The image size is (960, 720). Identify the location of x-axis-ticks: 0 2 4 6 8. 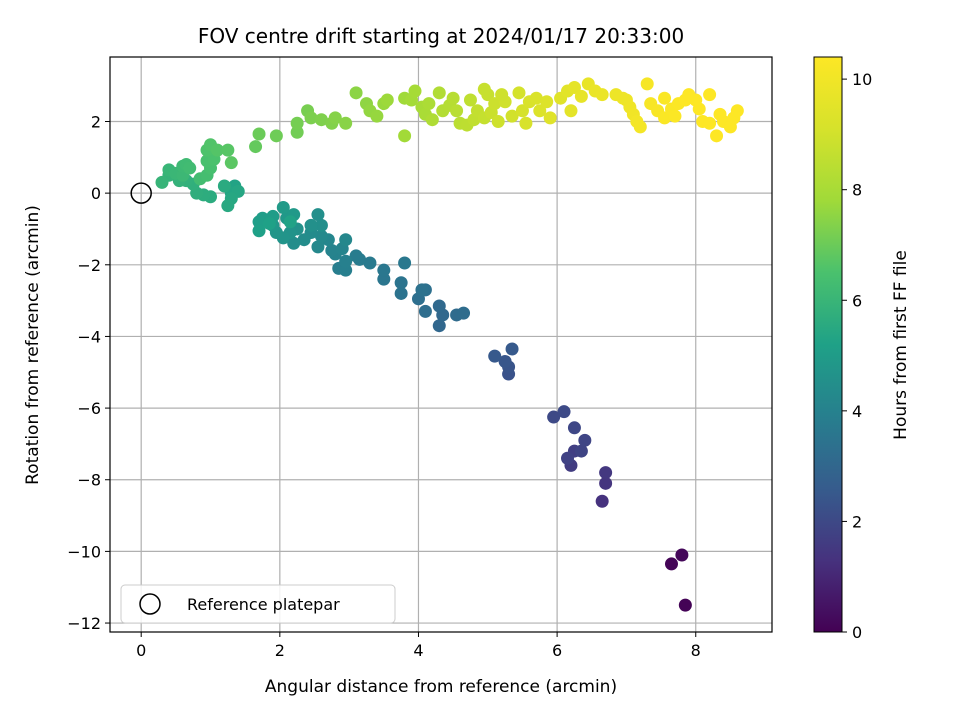
(418, 646).